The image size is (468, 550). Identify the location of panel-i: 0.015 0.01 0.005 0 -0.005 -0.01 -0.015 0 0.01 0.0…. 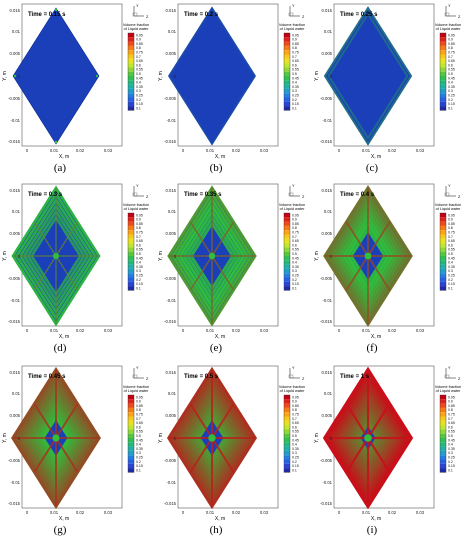
(390, 451).